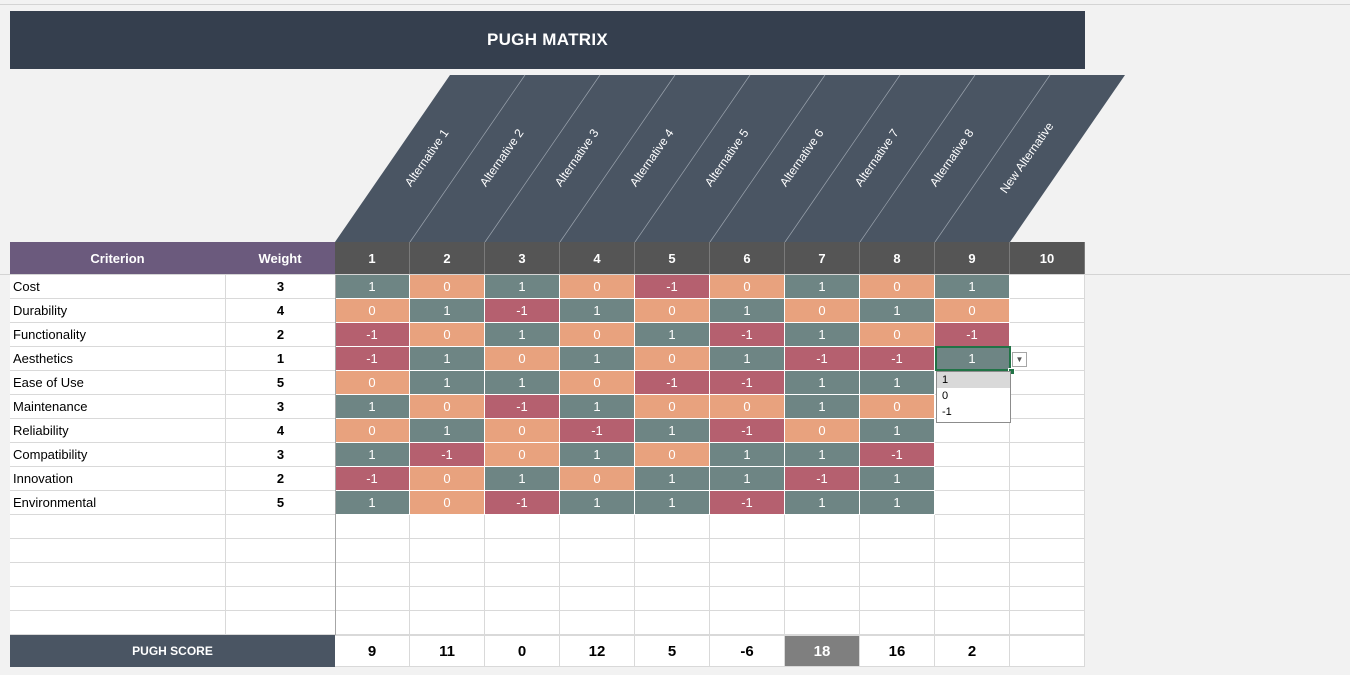 This screenshot has width=1350, height=675. Describe the element at coordinates (897, 258) in the screenshot. I see `alternative-number-header: 8` at that location.